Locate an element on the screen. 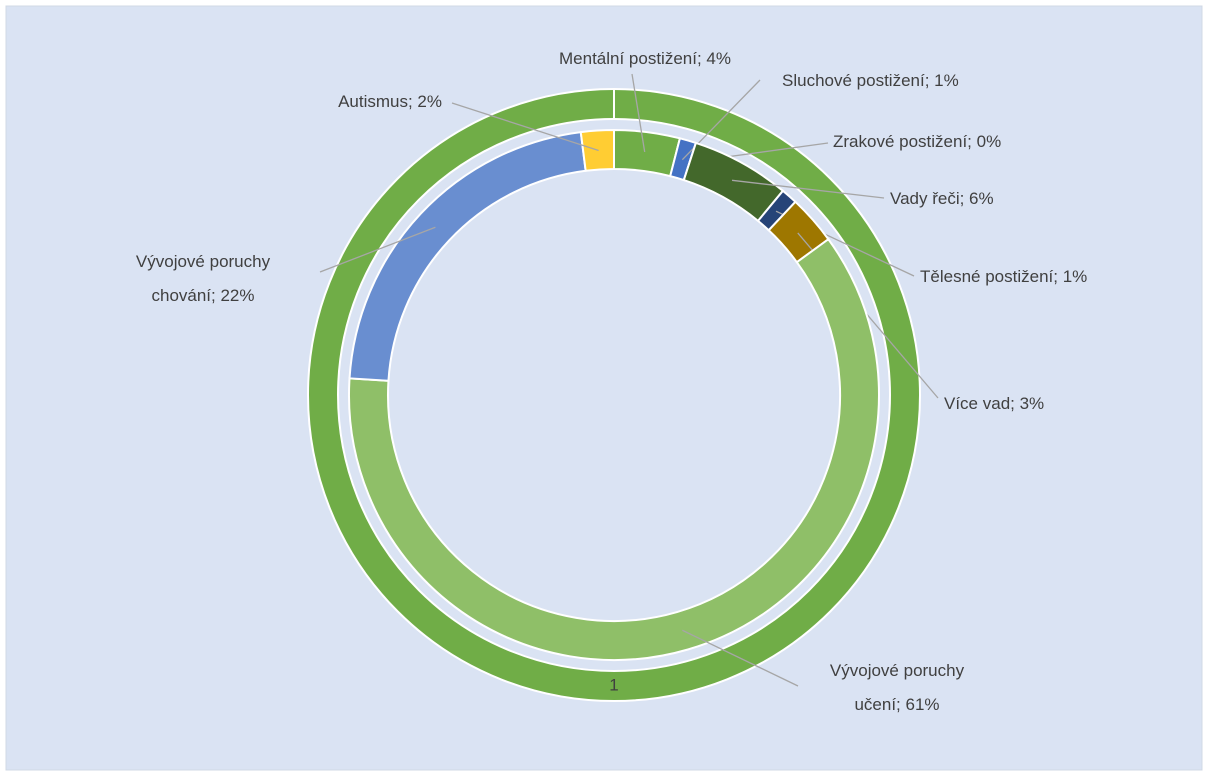  data-label-line: Vady řeči; 6% is located at coordinates (942, 198).